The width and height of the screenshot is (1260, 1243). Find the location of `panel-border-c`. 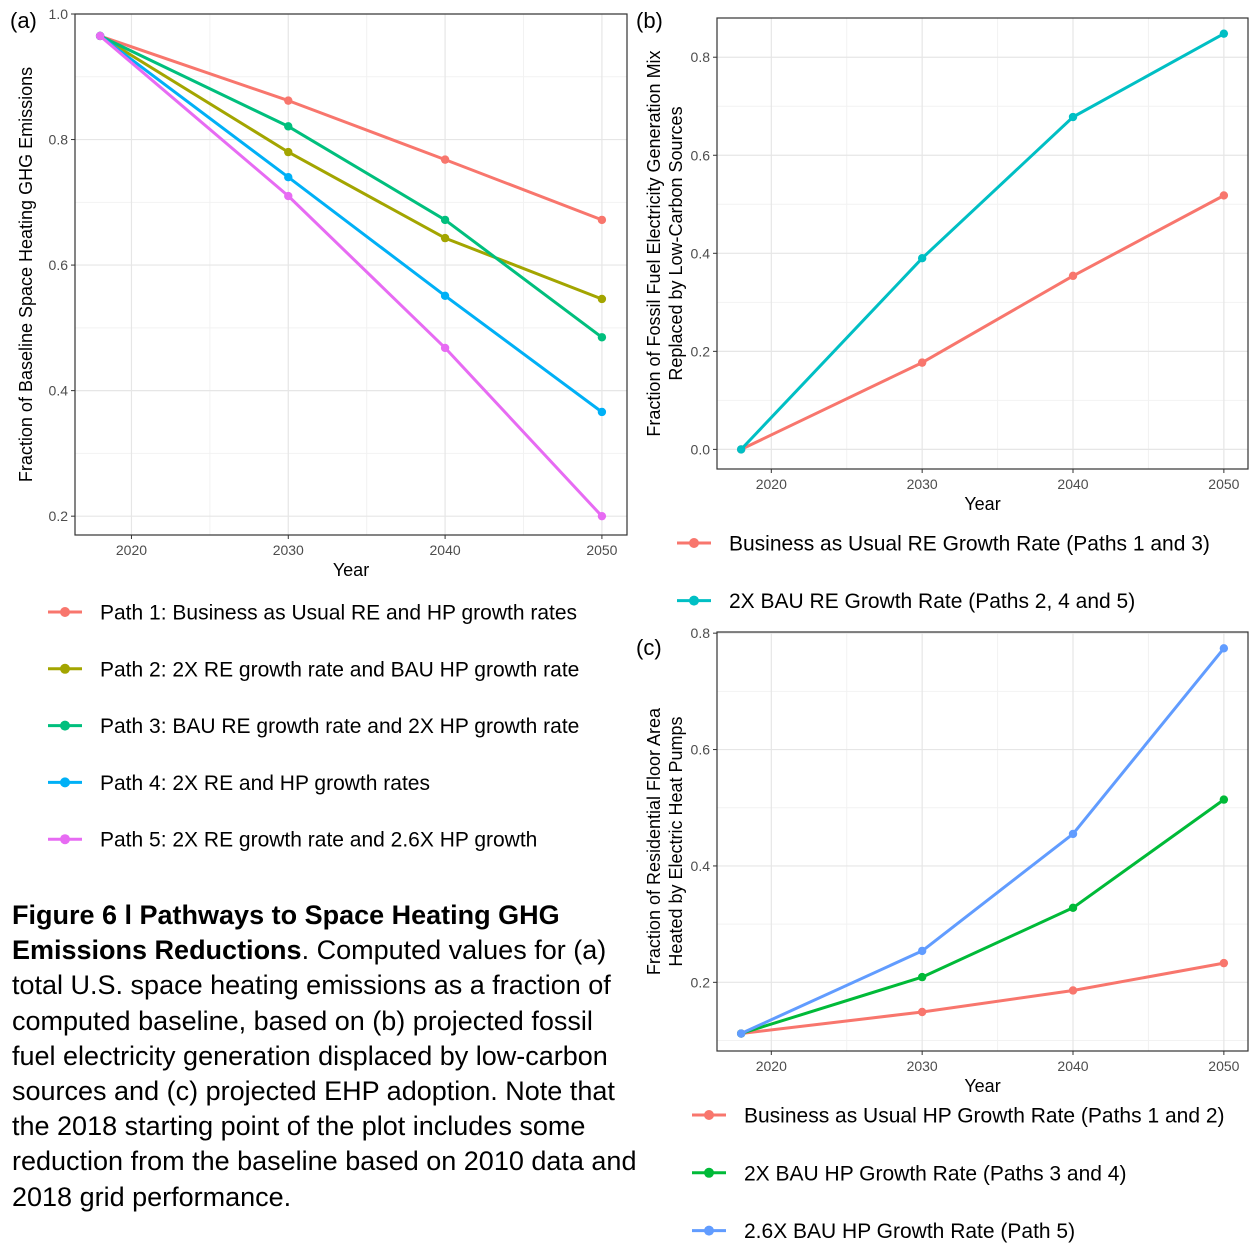

panel-border-c is located at coordinates (982, 841).